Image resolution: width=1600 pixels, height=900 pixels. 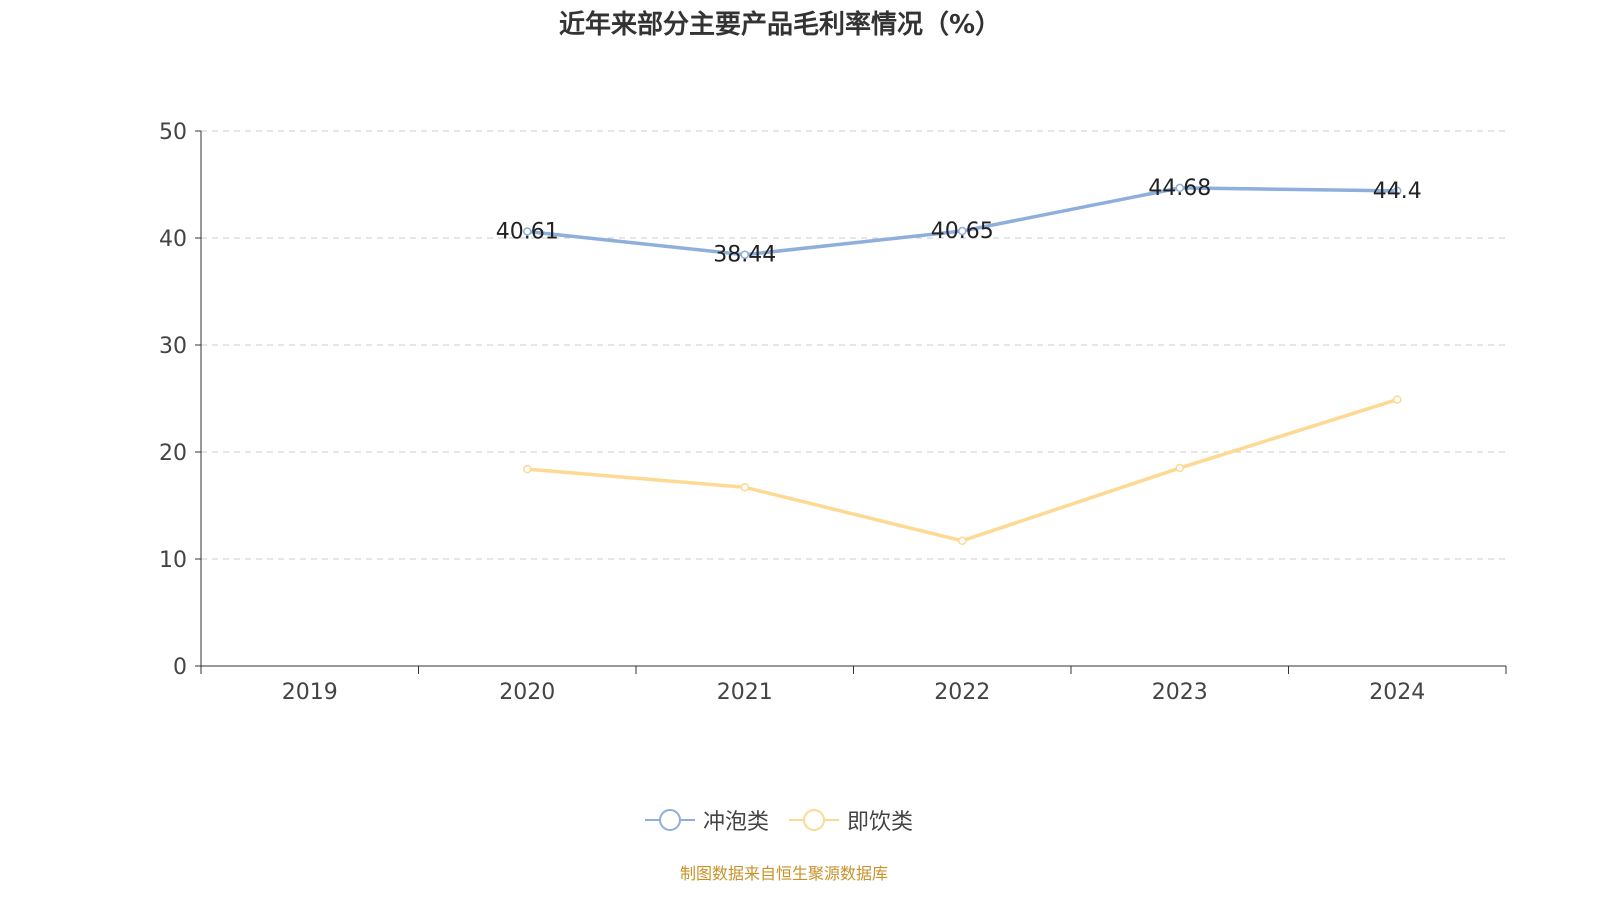 What do you see at coordinates (180, 667) in the screenshot?
I see `y-tick-label: 0` at bounding box center [180, 667].